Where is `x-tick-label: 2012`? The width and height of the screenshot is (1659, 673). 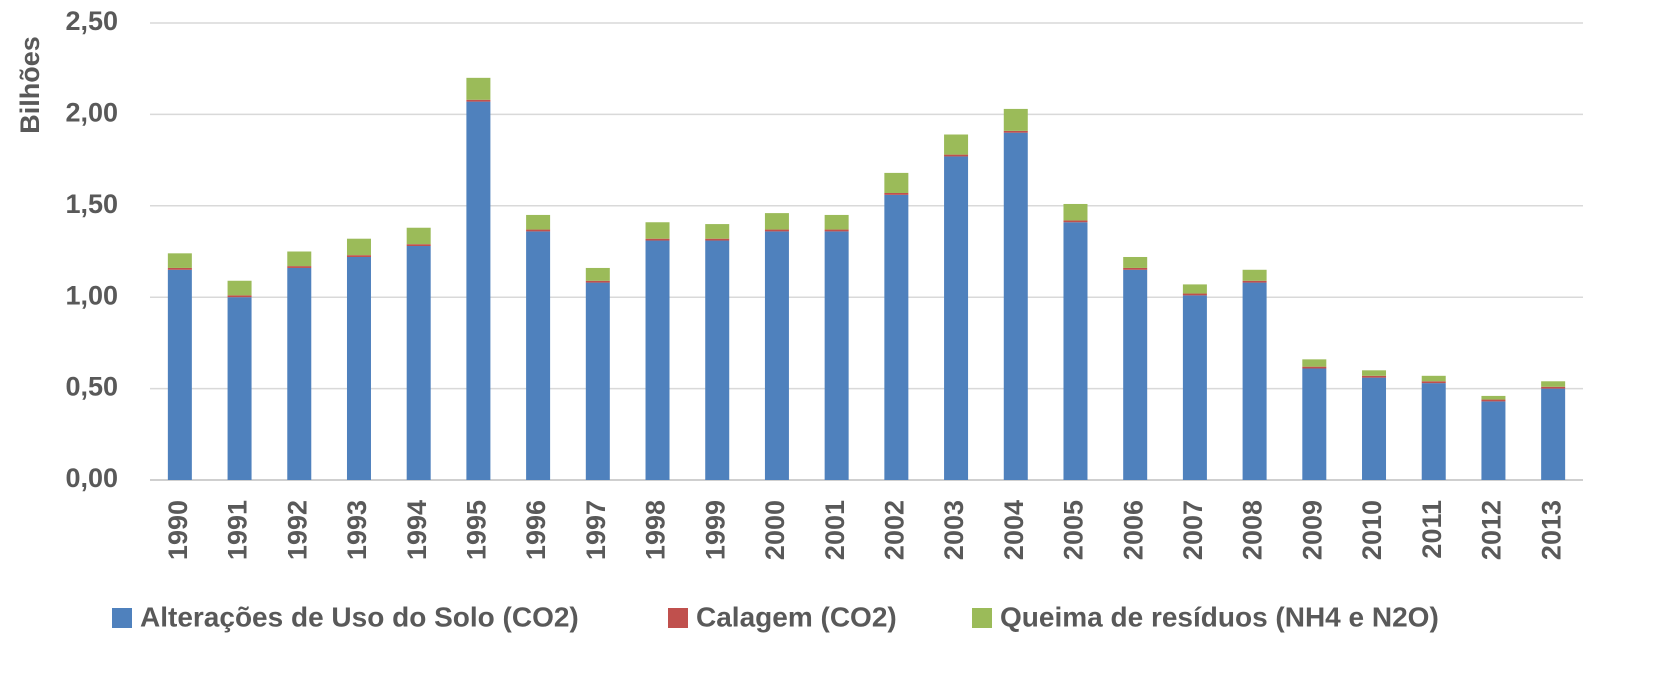
x-tick-label: 2012 is located at coordinates (1492, 530).